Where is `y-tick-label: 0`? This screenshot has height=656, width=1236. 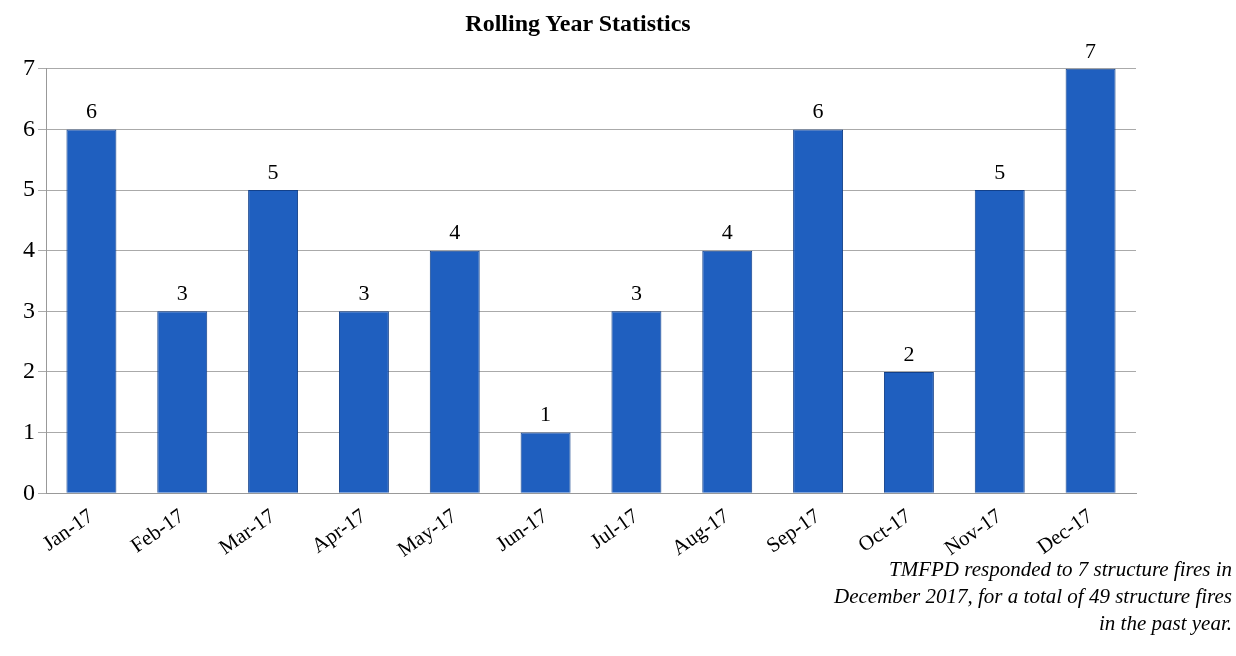
y-tick-label: 0 is located at coordinates (29, 491).